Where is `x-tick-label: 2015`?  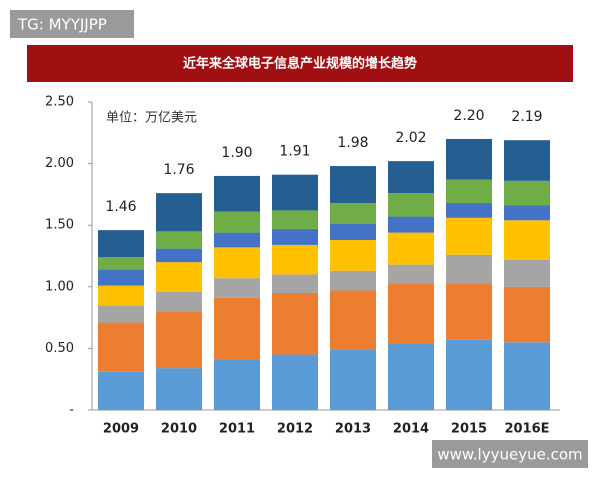
x-tick-label: 2015 is located at coordinates (469, 429).